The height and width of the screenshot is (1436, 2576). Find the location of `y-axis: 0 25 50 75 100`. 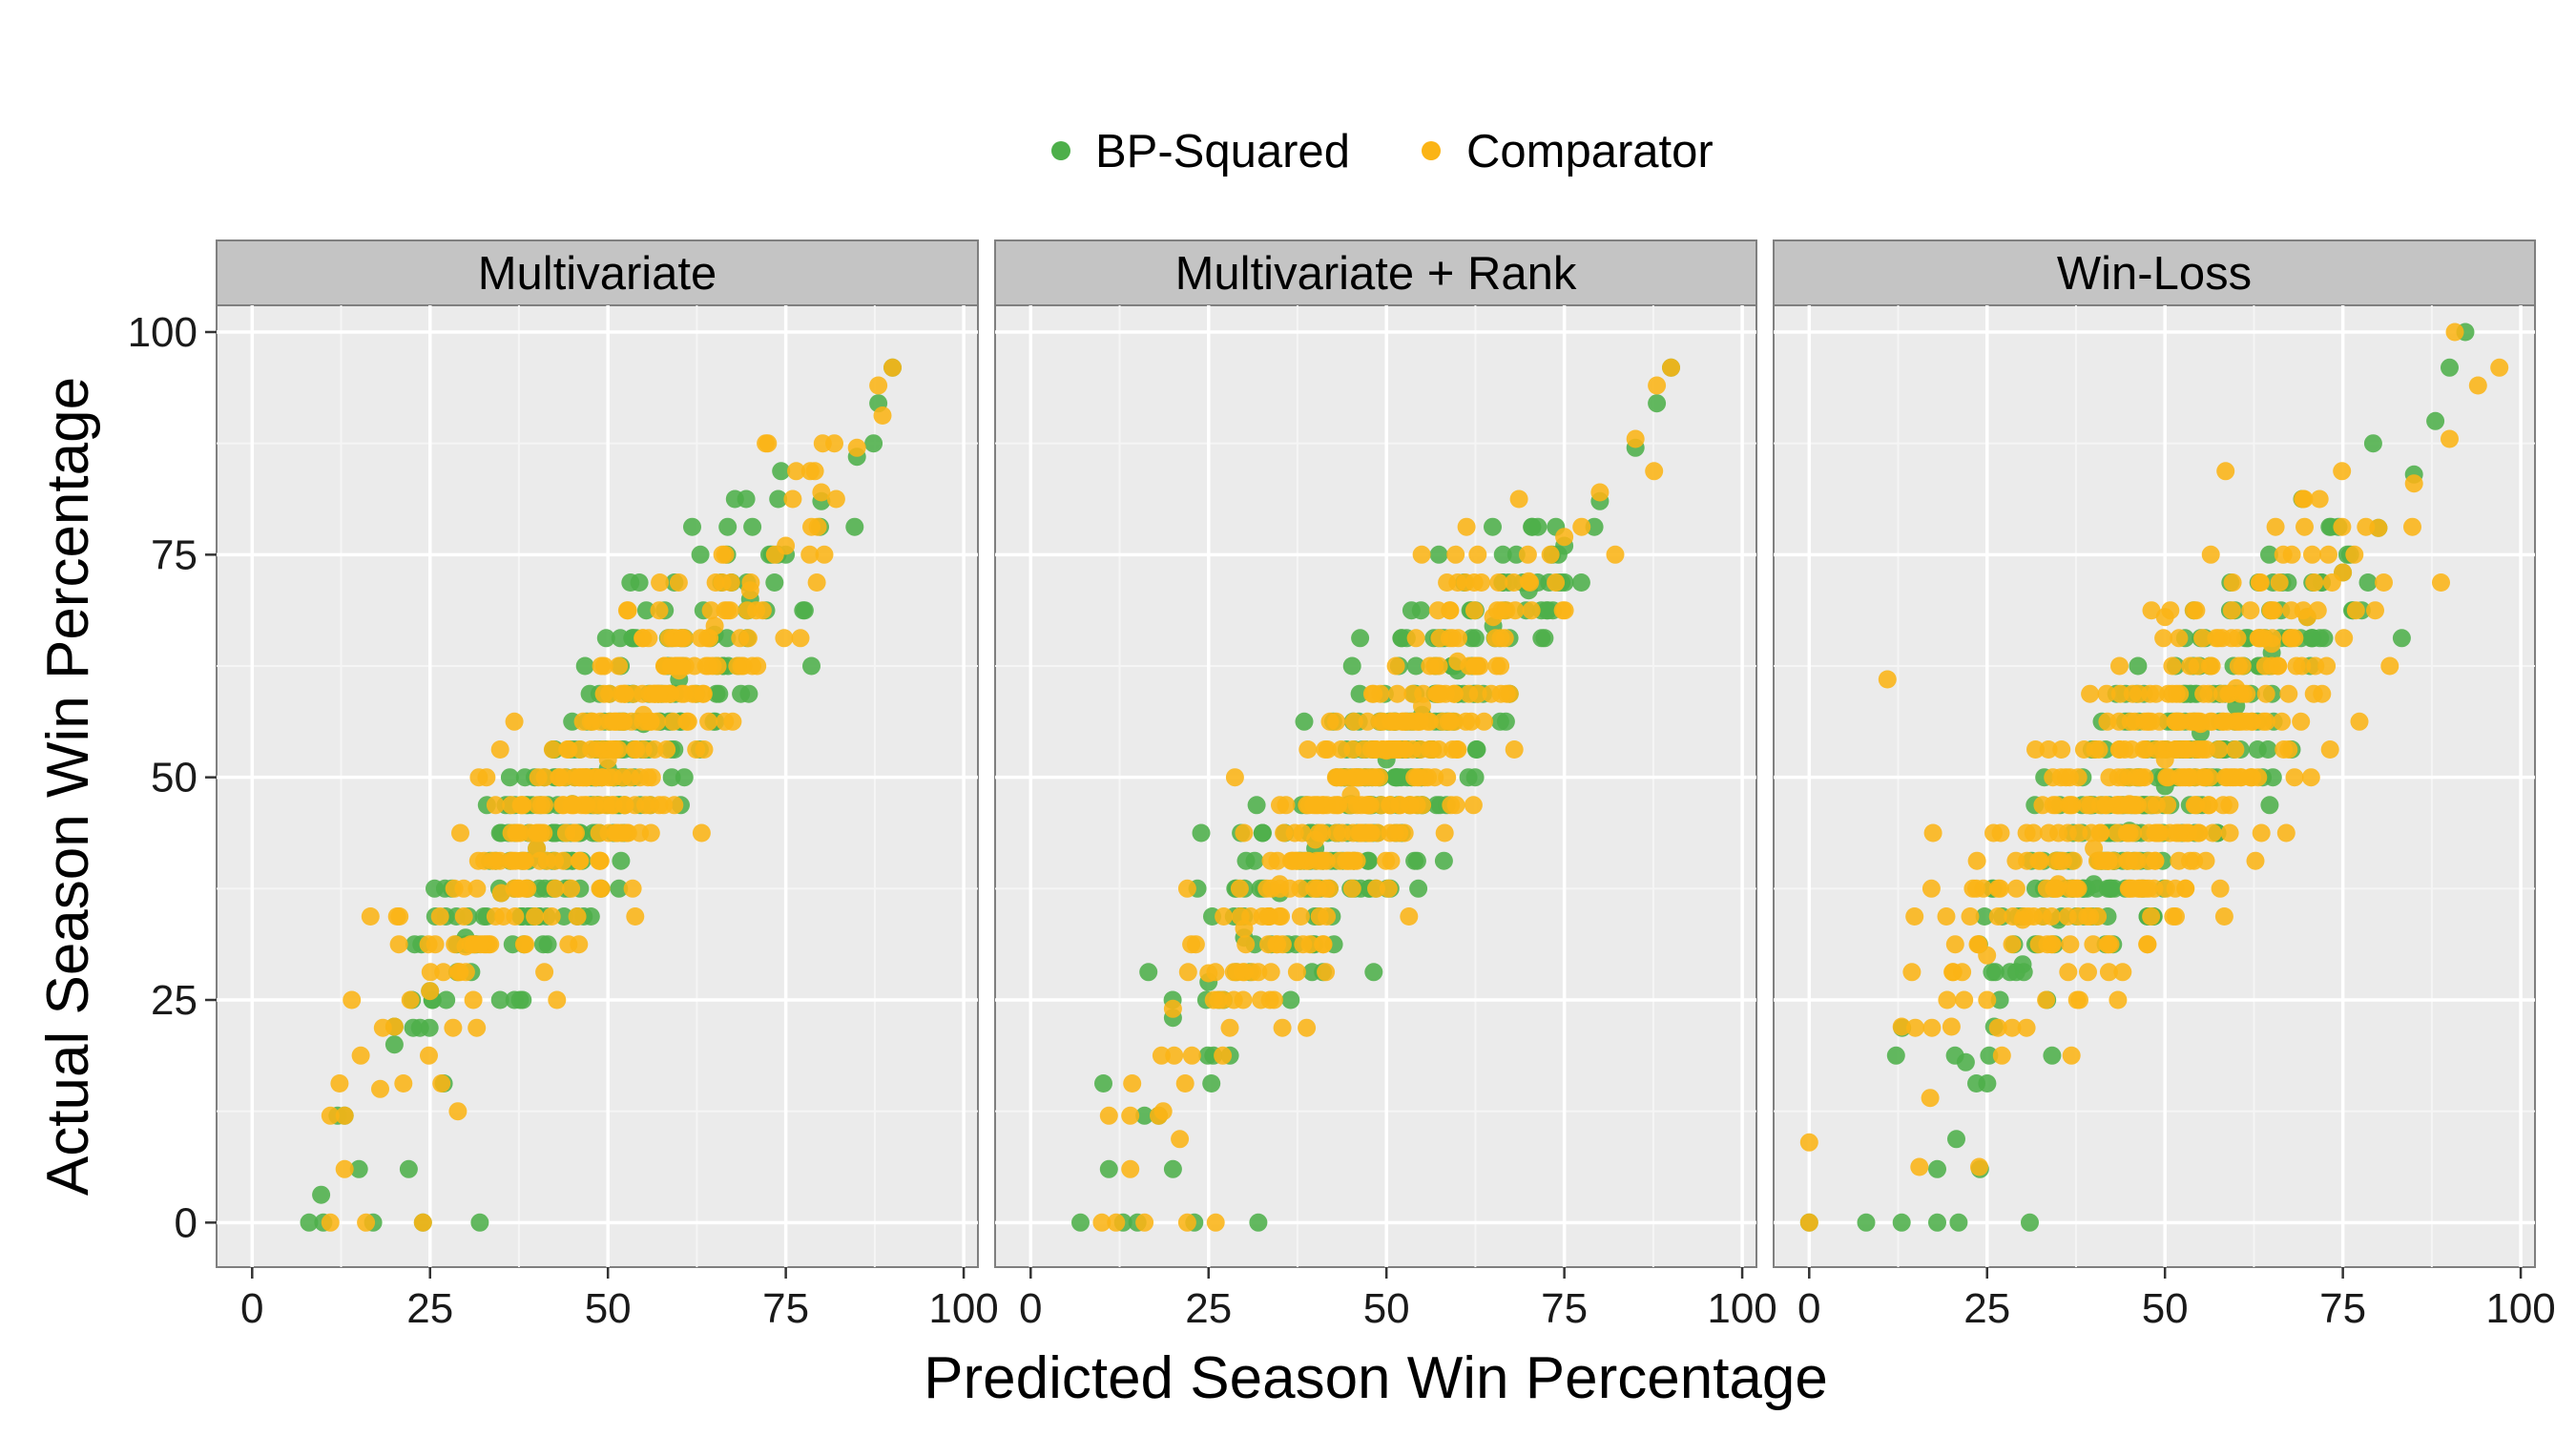

y-axis: 0 25 50 75 100 is located at coordinates (172, 777).